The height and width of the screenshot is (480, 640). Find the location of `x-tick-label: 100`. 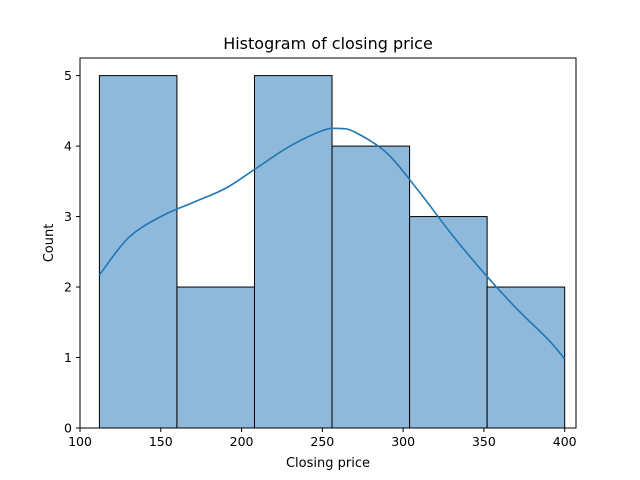

x-tick-label: 100 is located at coordinates (80, 441).